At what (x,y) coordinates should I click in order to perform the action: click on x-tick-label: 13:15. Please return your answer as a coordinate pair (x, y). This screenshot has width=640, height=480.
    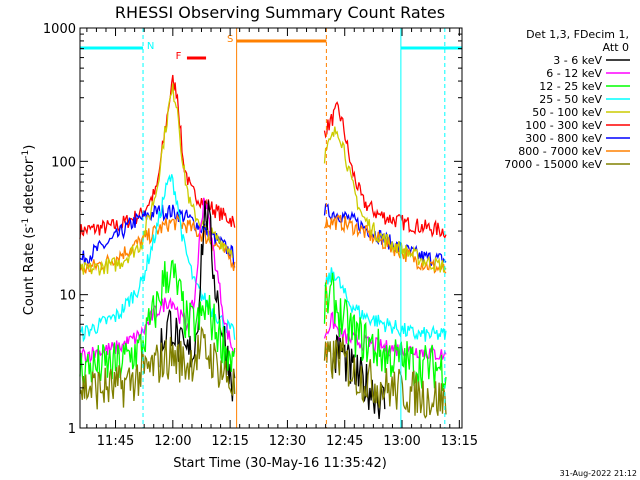
    Looking at the image, I should click on (459, 441).